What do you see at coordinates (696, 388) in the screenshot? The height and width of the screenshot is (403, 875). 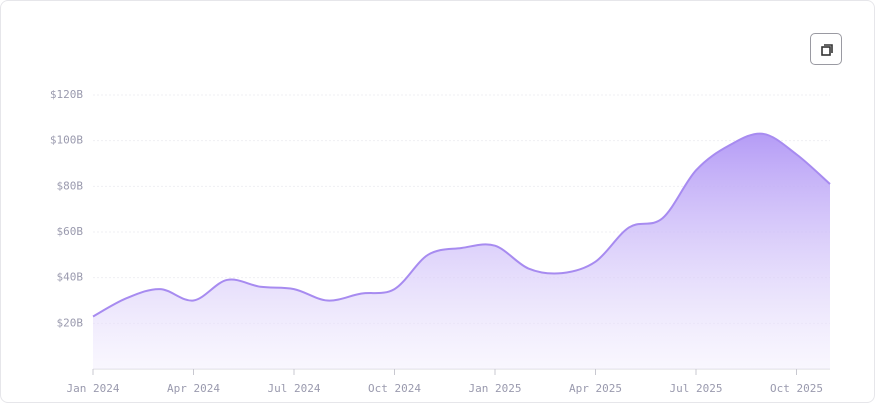 I see `x-tick-label: Jul 2025` at bounding box center [696, 388].